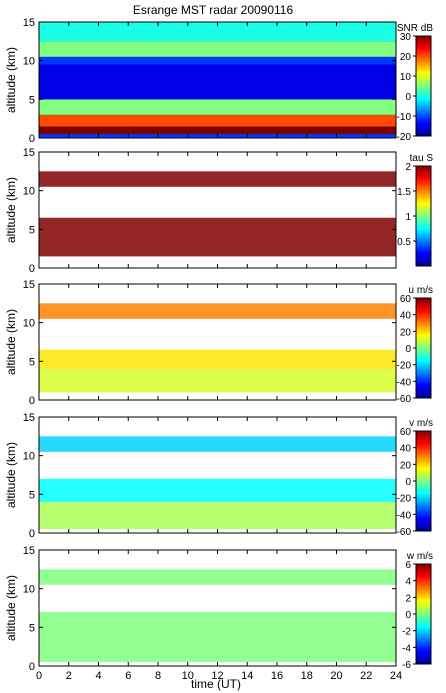 The image size is (446, 693). I want to click on x-tick-label: 12, so click(217, 676).